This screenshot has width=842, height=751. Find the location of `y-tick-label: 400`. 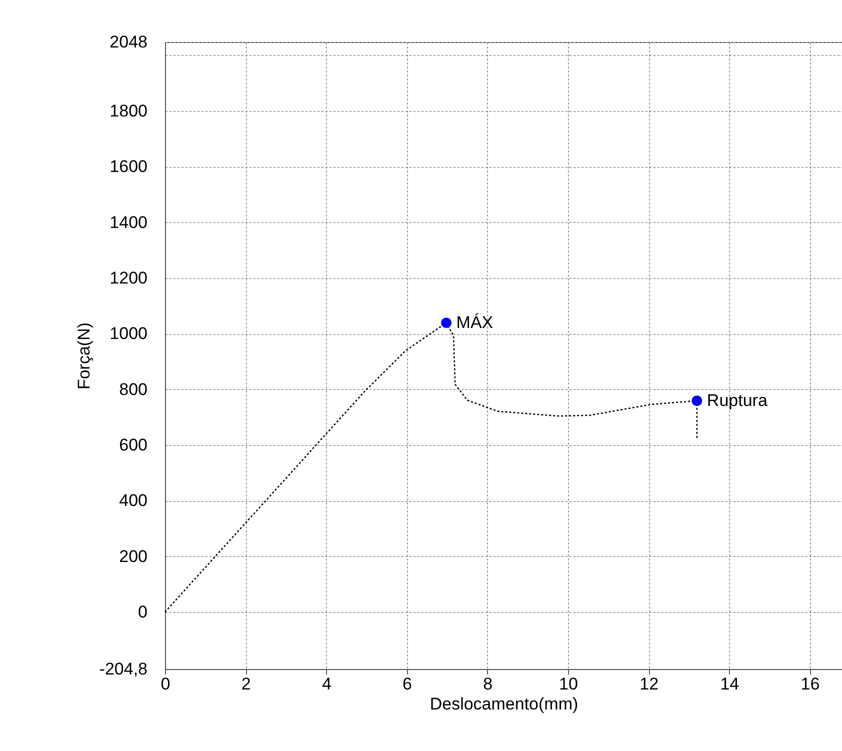

y-tick-label: 400 is located at coordinates (133, 500).